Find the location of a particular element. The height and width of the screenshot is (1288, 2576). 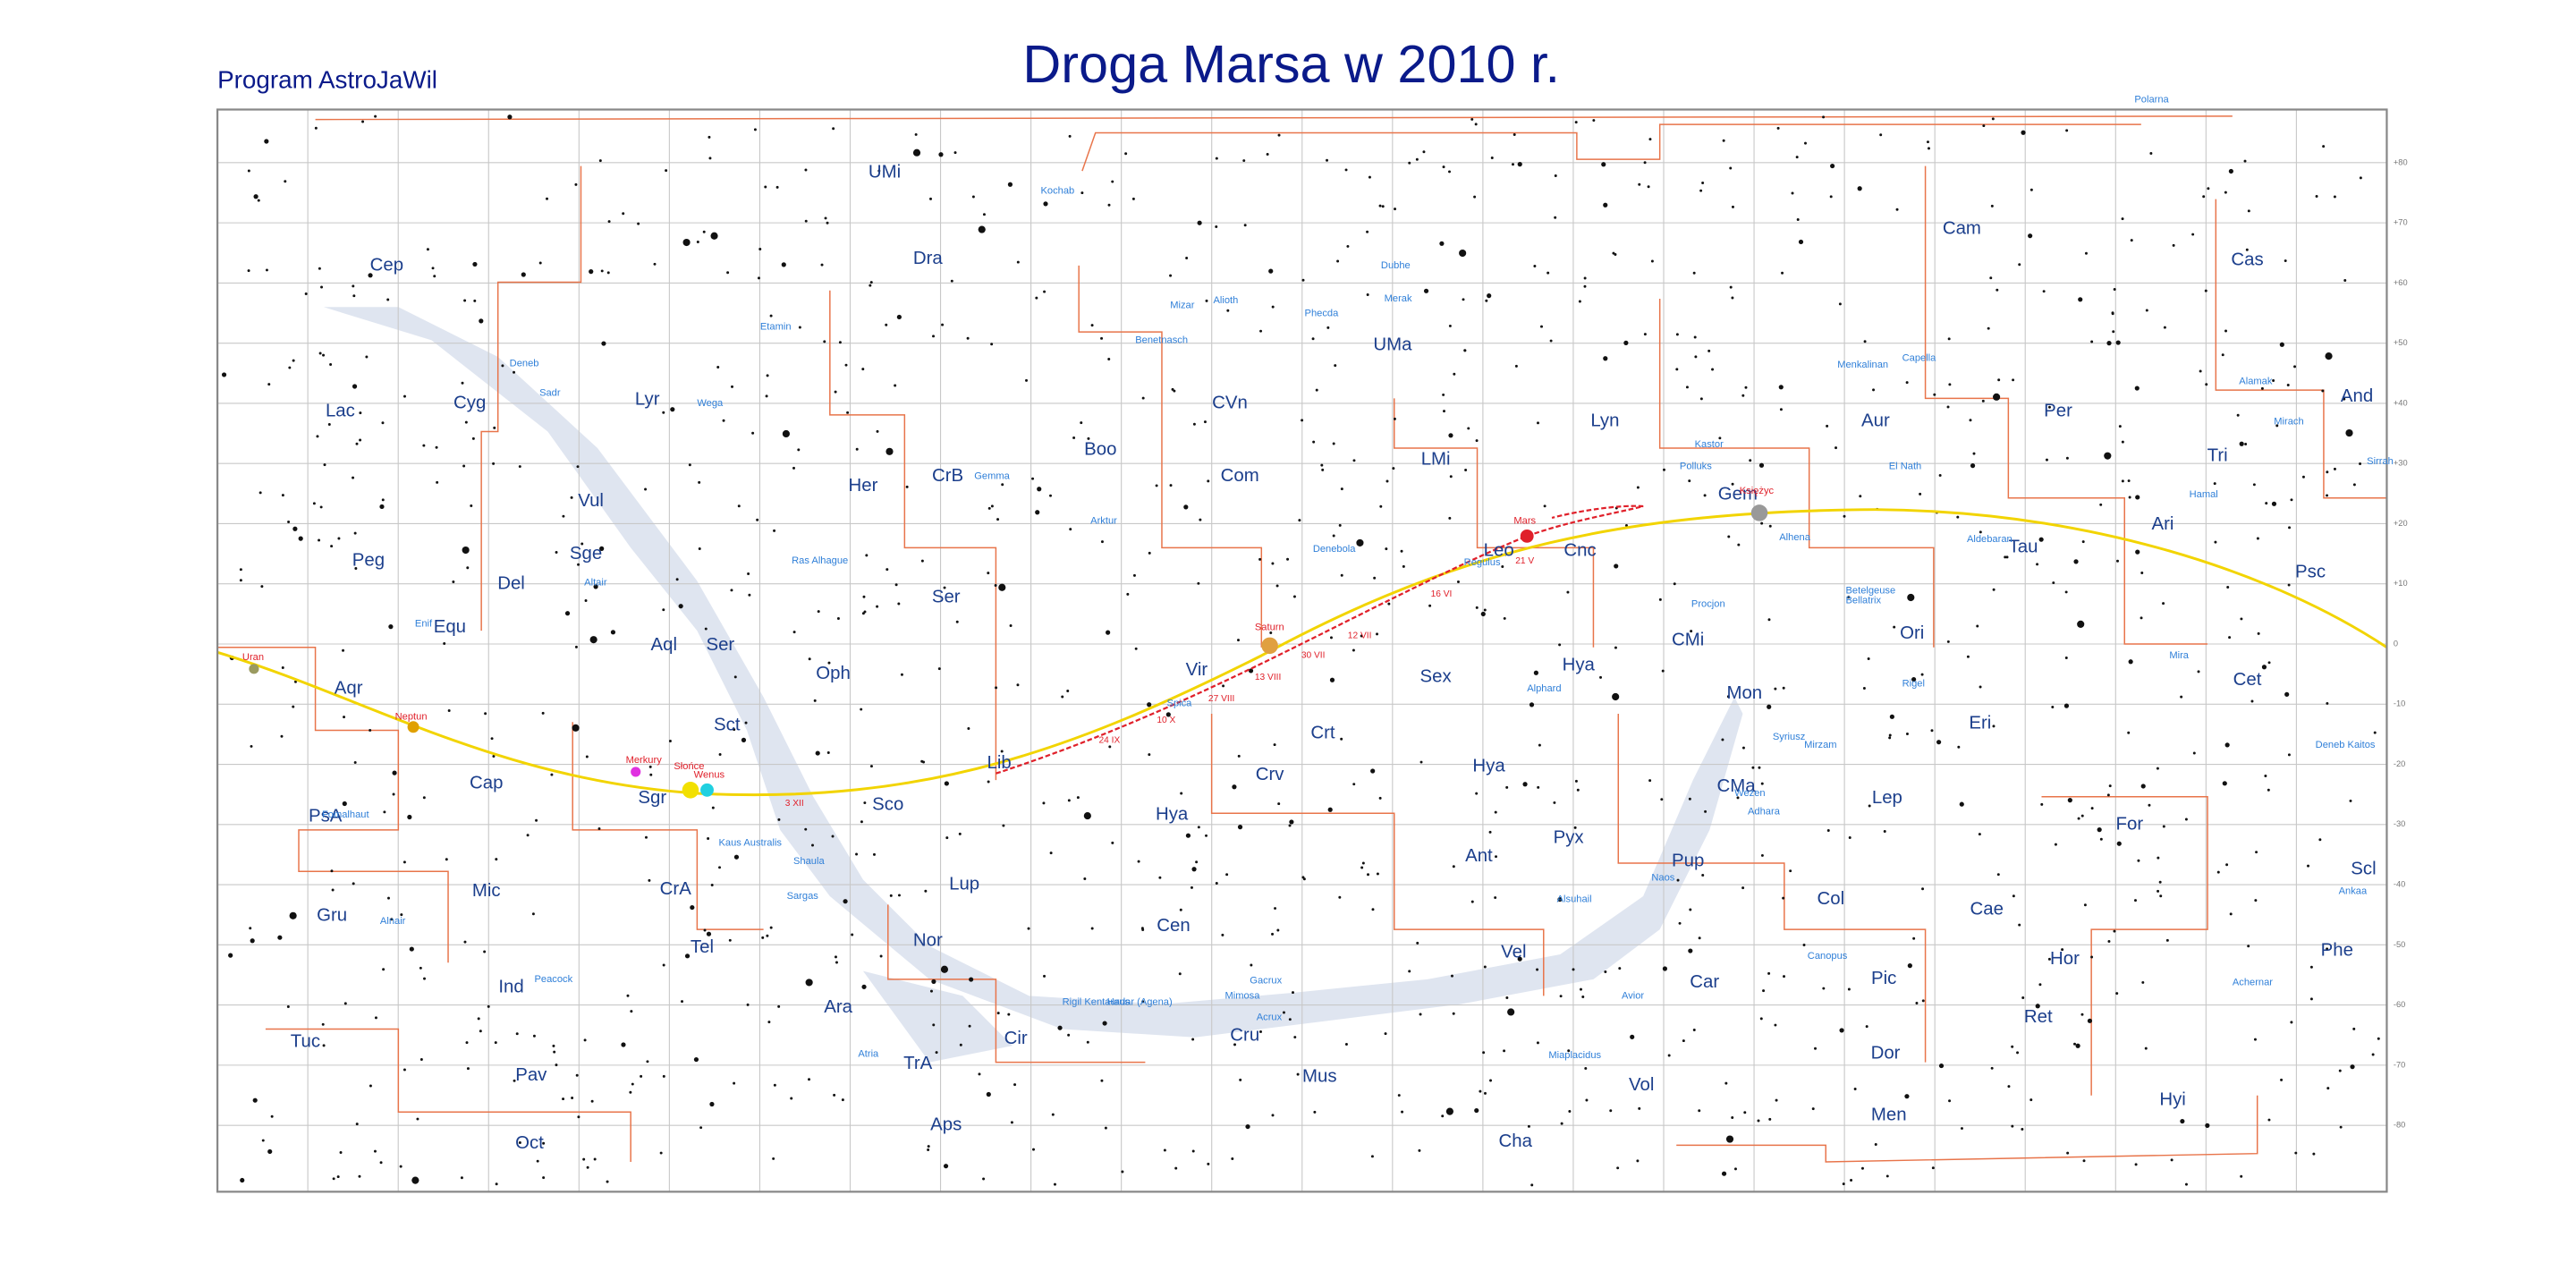

constellation-label: Ant is located at coordinates (1479, 856).